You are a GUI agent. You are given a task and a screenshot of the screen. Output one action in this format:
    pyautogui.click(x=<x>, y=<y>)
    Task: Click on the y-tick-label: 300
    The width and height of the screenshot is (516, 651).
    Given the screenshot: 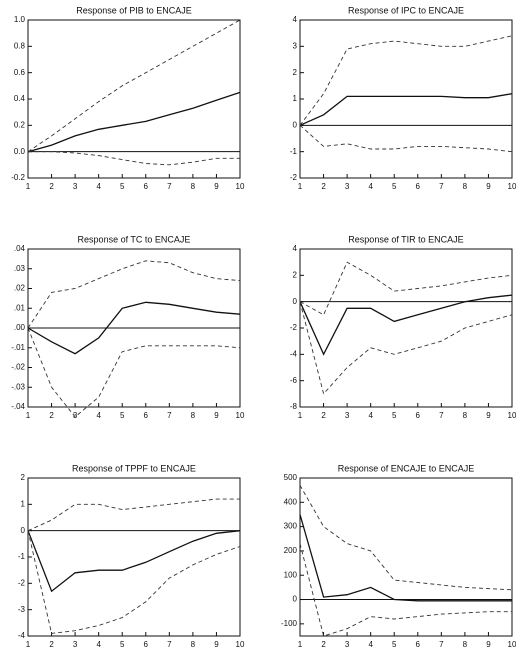 What is the action you would take?
    pyautogui.click(x=291, y=526)
    